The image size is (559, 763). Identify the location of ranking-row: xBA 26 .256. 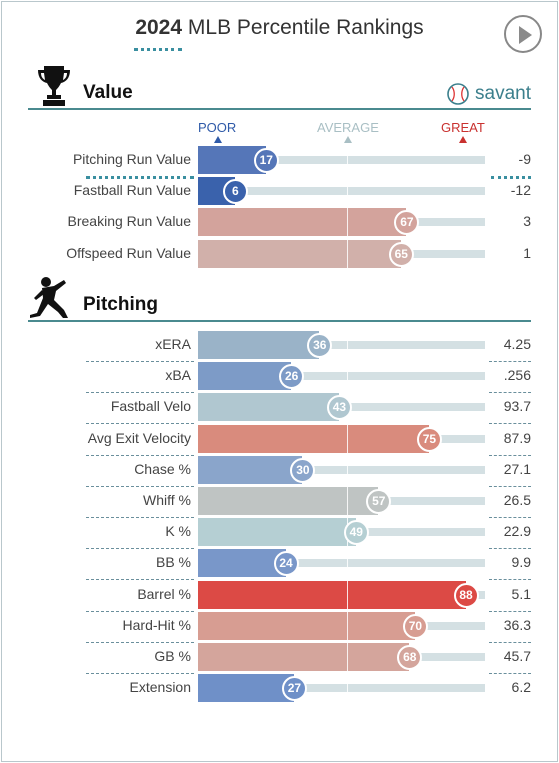
(279, 377).